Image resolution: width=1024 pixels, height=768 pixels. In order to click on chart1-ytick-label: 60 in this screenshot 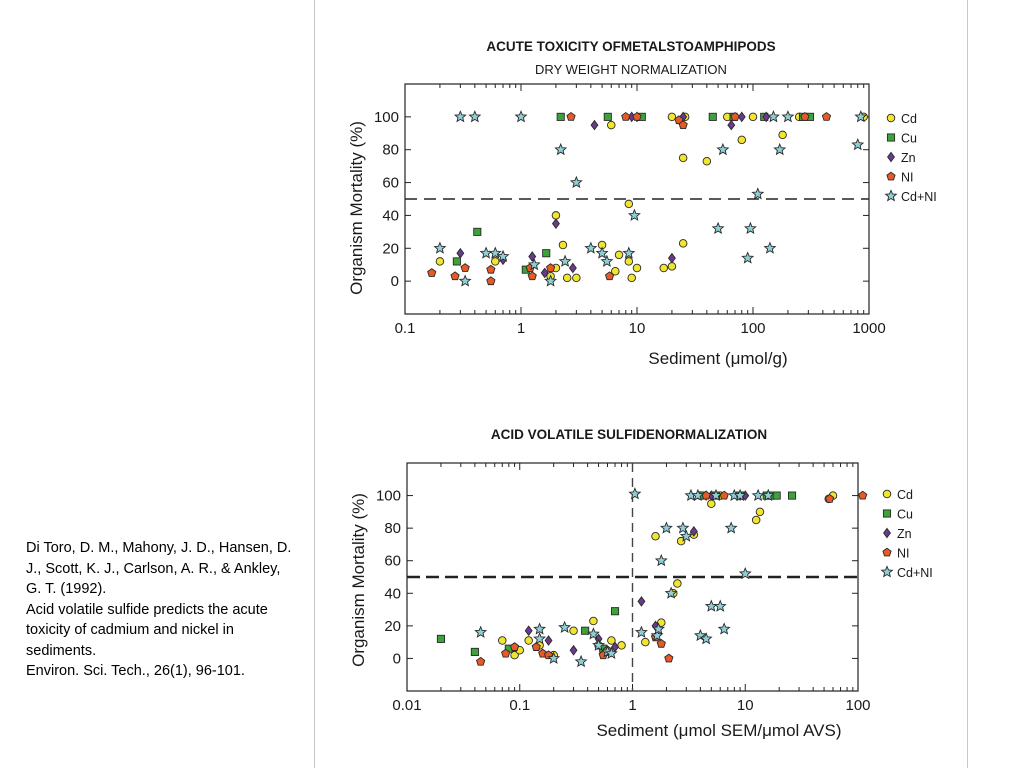, I will do `click(392, 561)`.